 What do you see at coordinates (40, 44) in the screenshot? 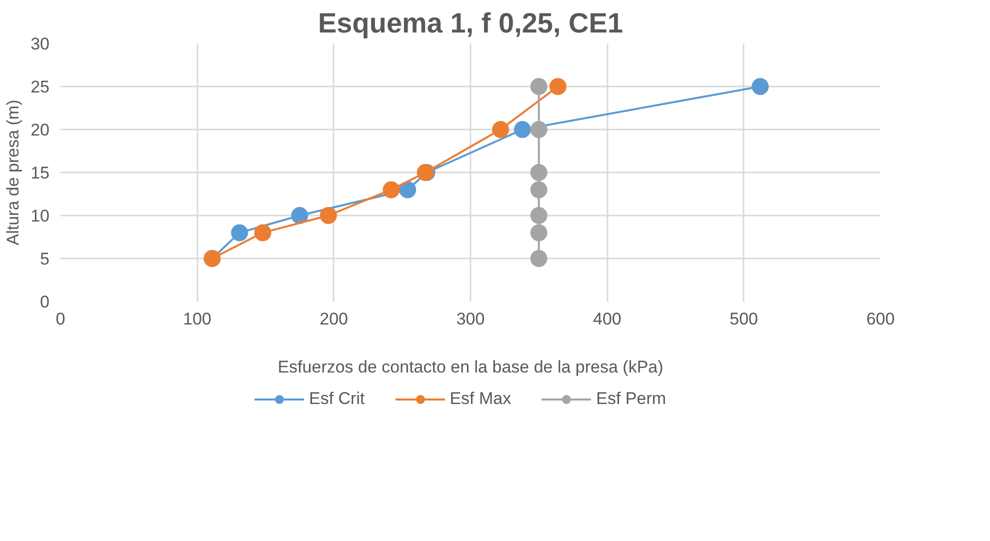
I see `y-tick-label: 30` at bounding box center [40, 44].